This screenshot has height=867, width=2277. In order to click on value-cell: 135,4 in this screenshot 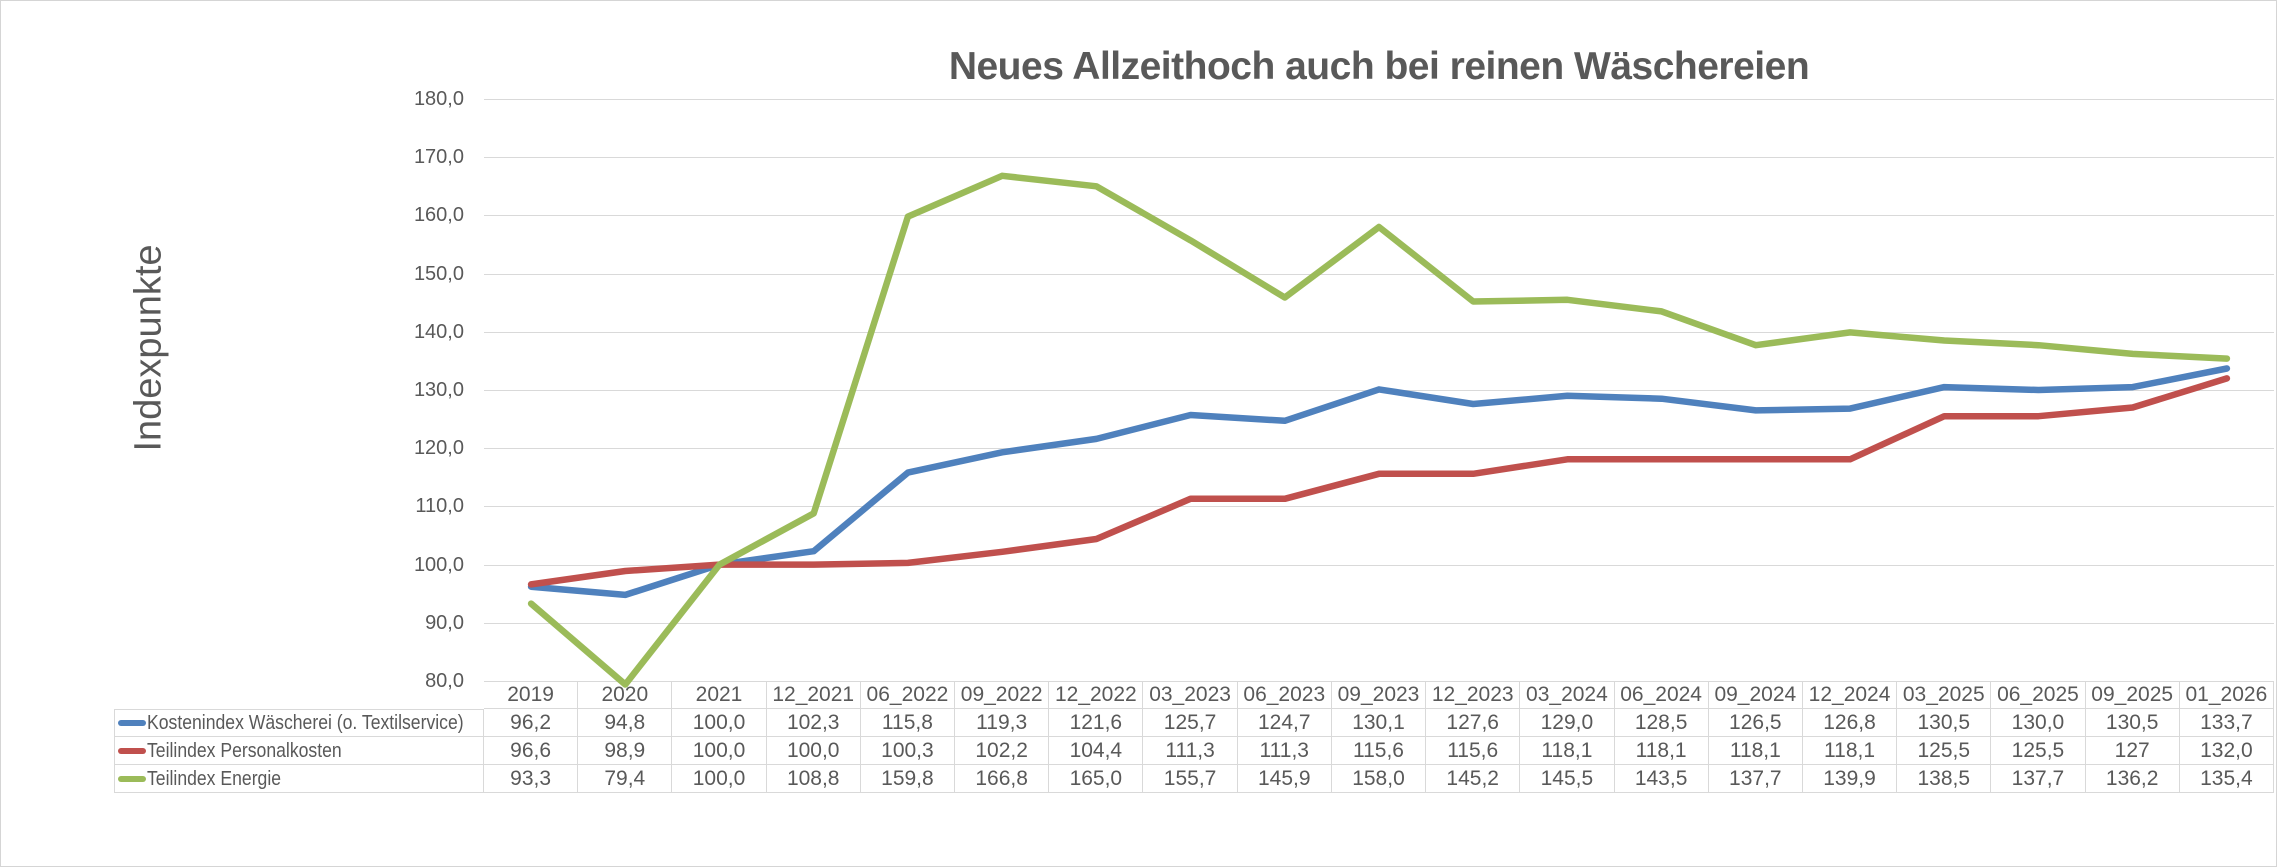, I will do `click(2226, 779)`.